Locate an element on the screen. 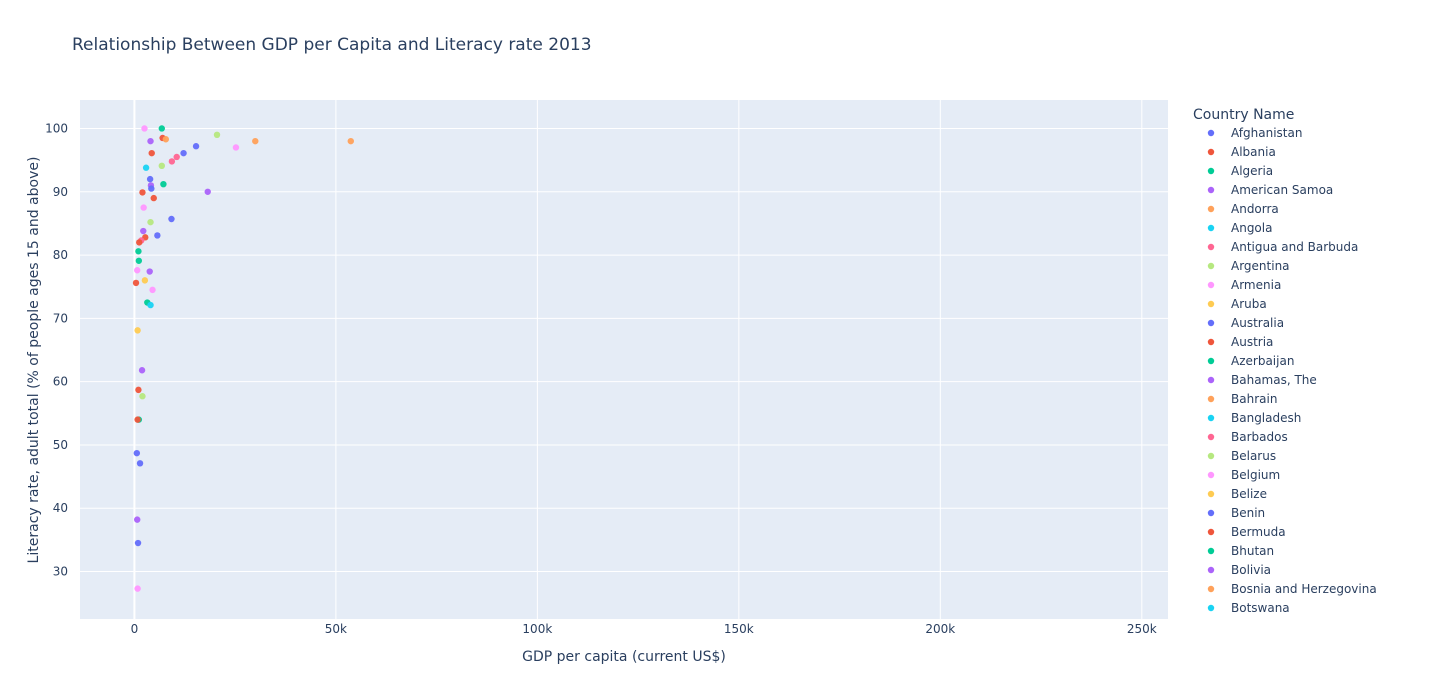 This screenshot has width=1437, height=700. legend-item-label: Bolivia is located at coordinates (1251, 570).